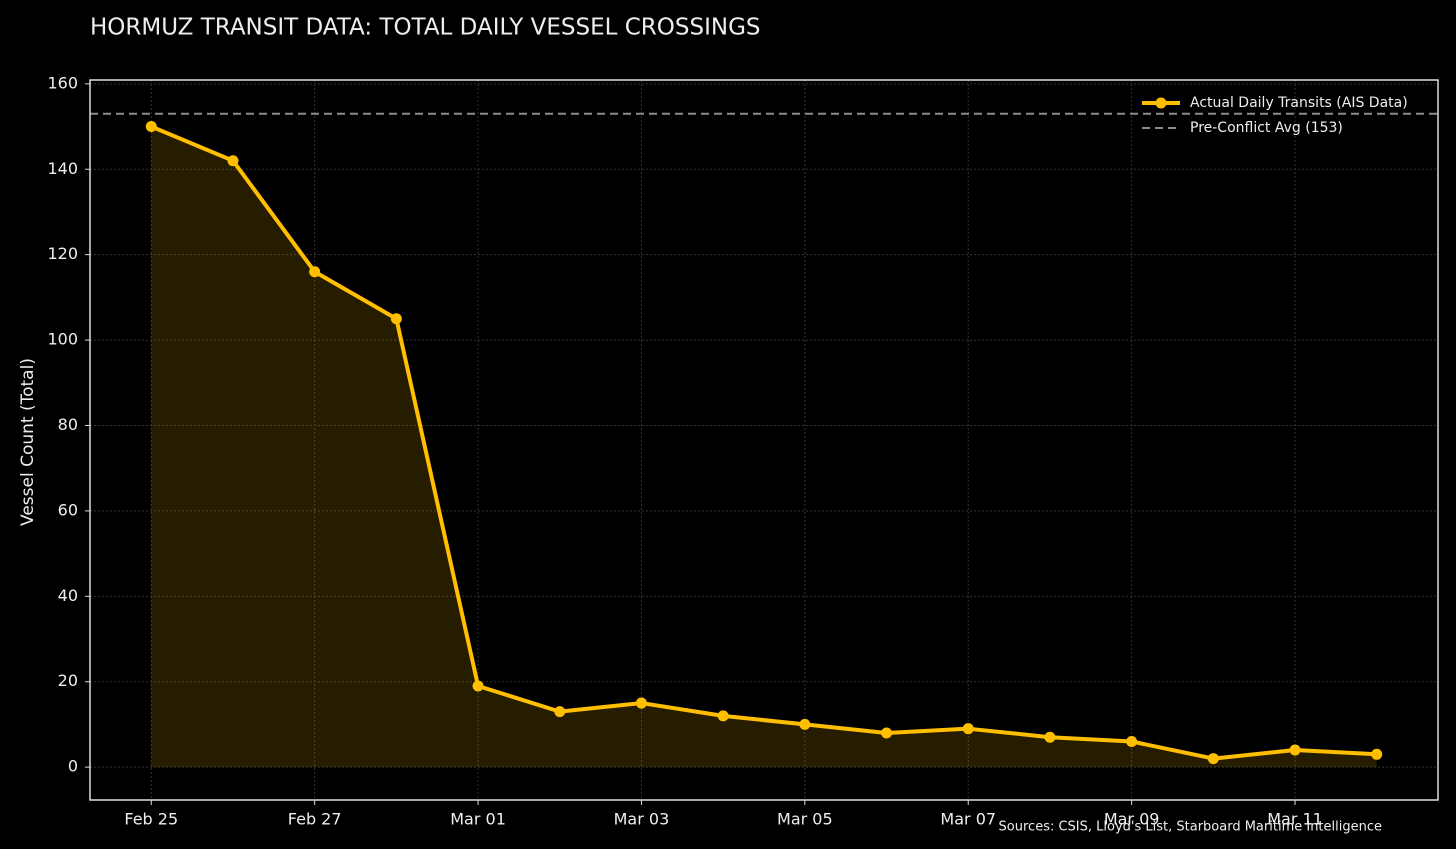 Image resolution: width=1456 pixels, height=849 pixels. Describe the element at coordinates (62, 253) in the screenshot. I see `y-tick-label: 120` at that location.